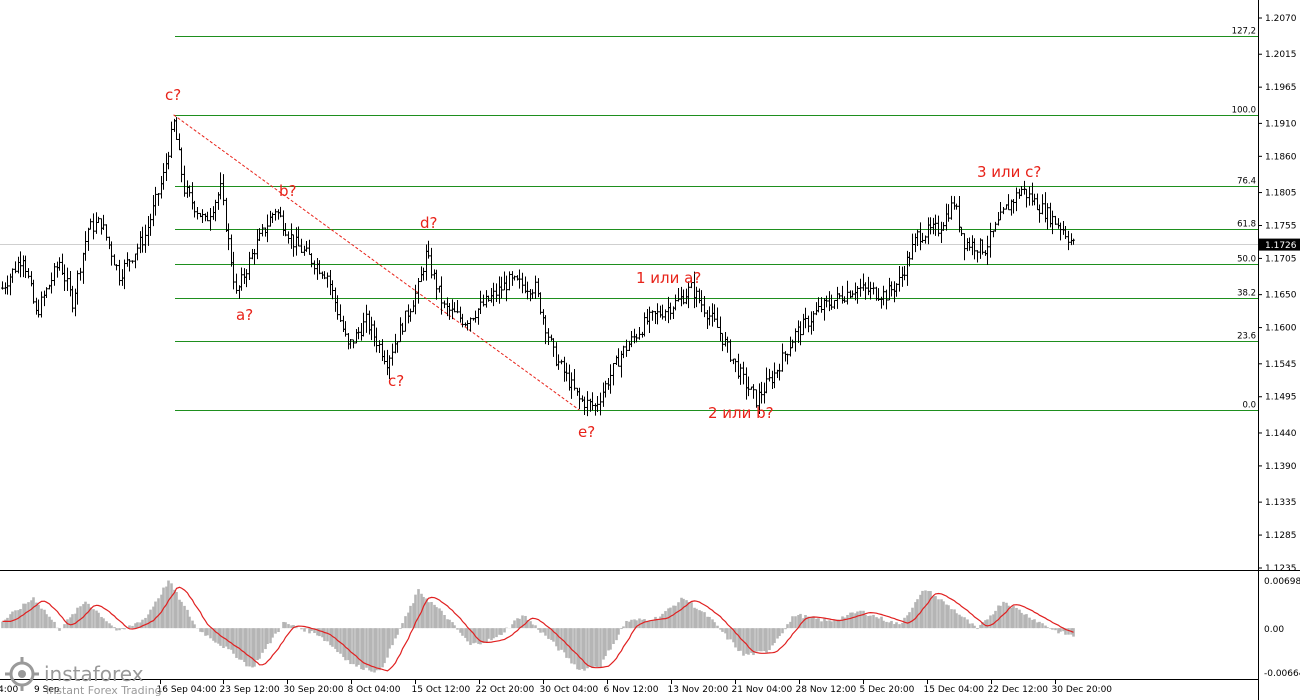 Image resolution: width=1300 pixels, height=700 pixels. Describe the element at coordinates (1281, 467) in the screenshot. I see `price-tick-label: 1.1390` at that location.